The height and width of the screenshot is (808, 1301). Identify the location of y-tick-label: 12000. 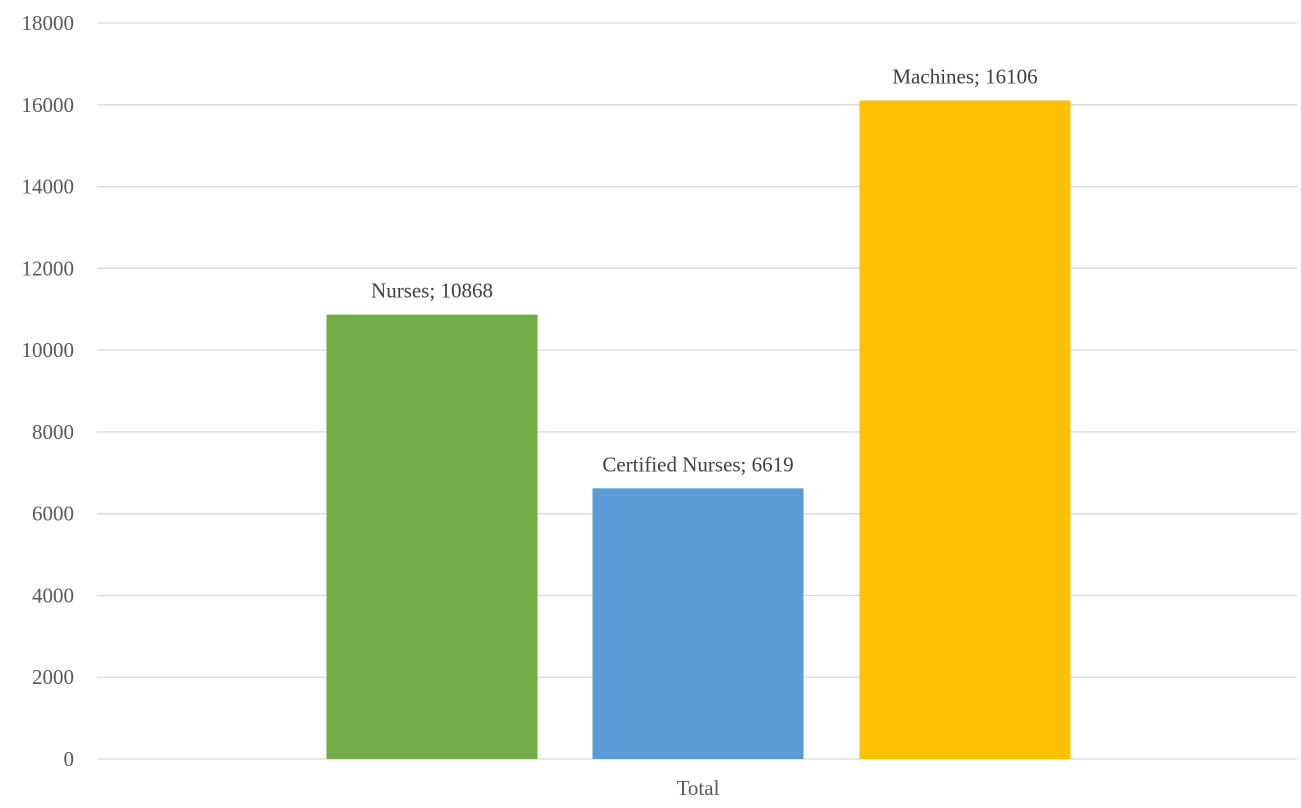
(48, 268).